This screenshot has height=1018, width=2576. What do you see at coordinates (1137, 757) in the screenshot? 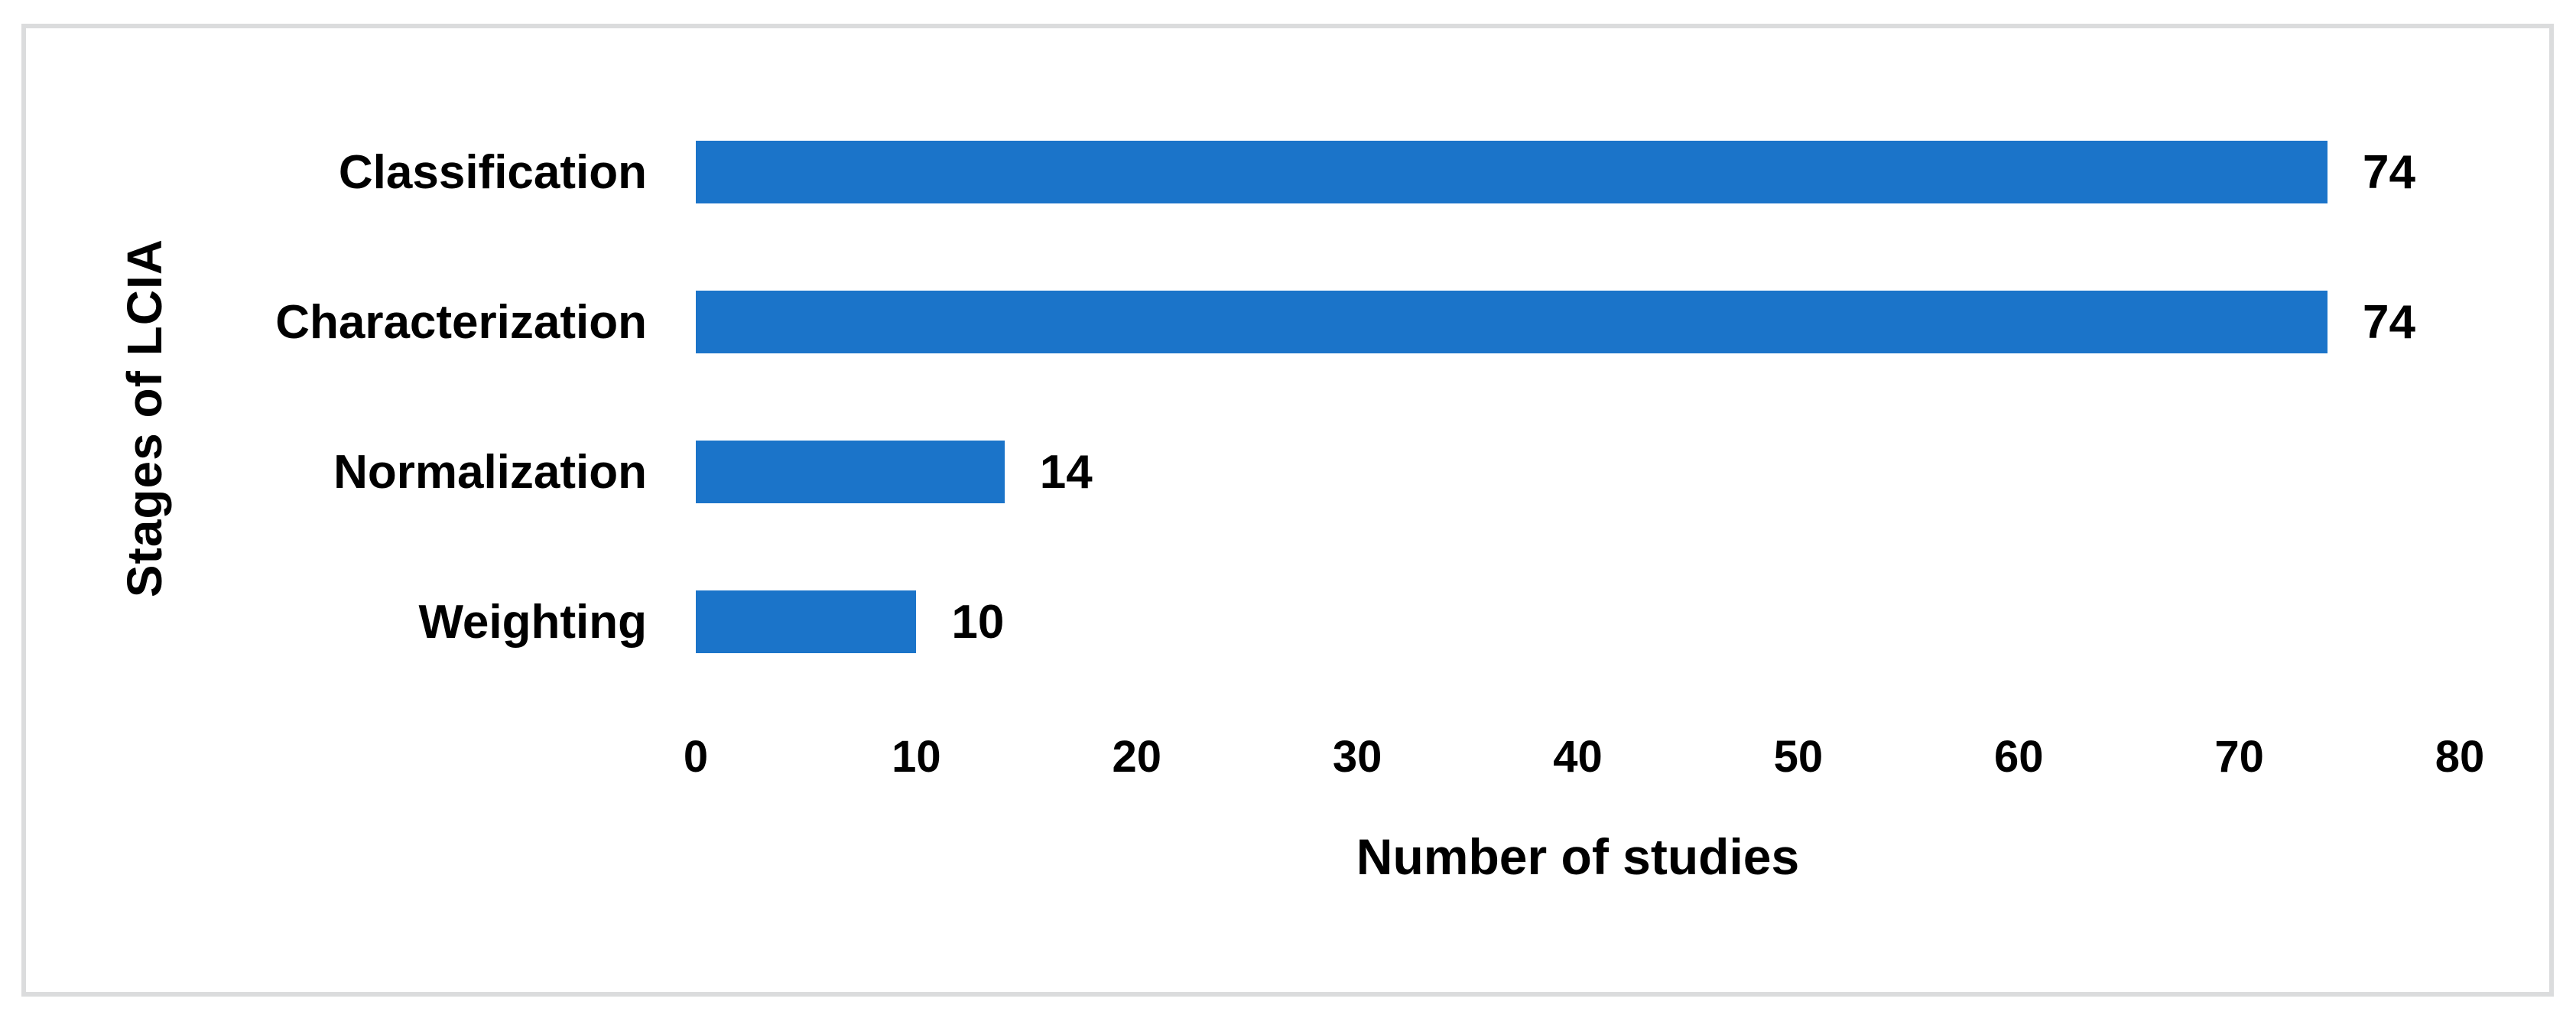
I see `x-tick-label: 20` at bounding box center [1137, 757].